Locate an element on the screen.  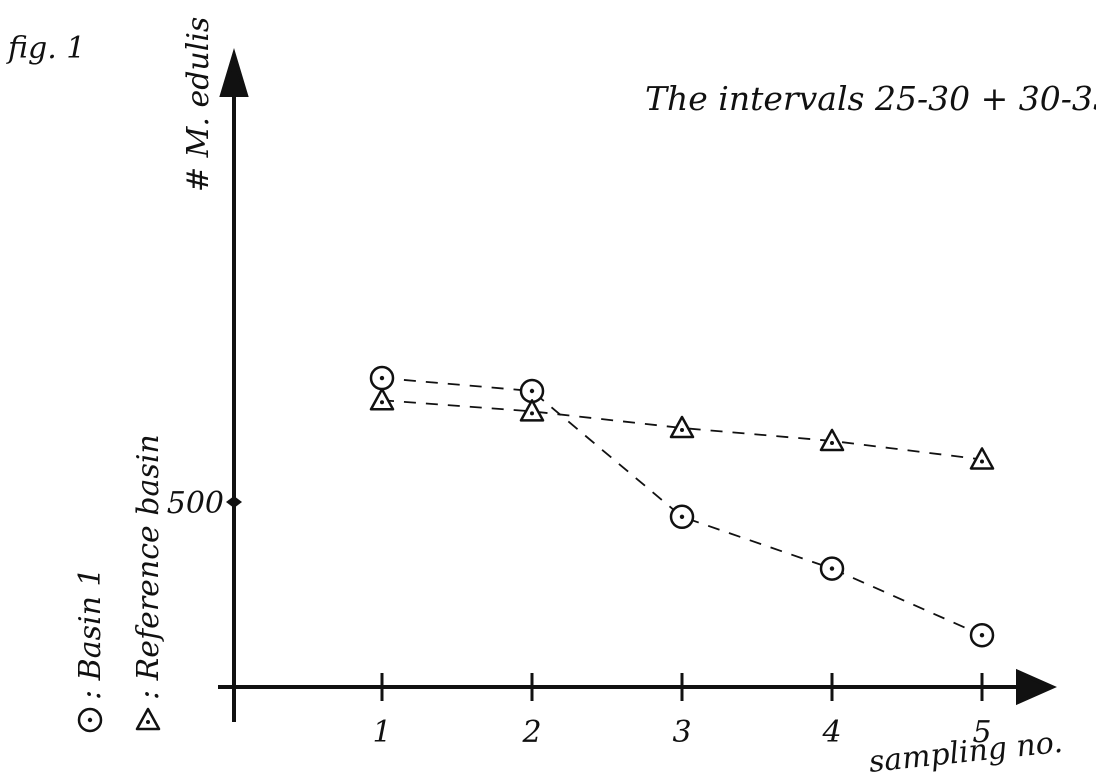
x-tick-label-4: 4 is located at coordinates (831, 732).